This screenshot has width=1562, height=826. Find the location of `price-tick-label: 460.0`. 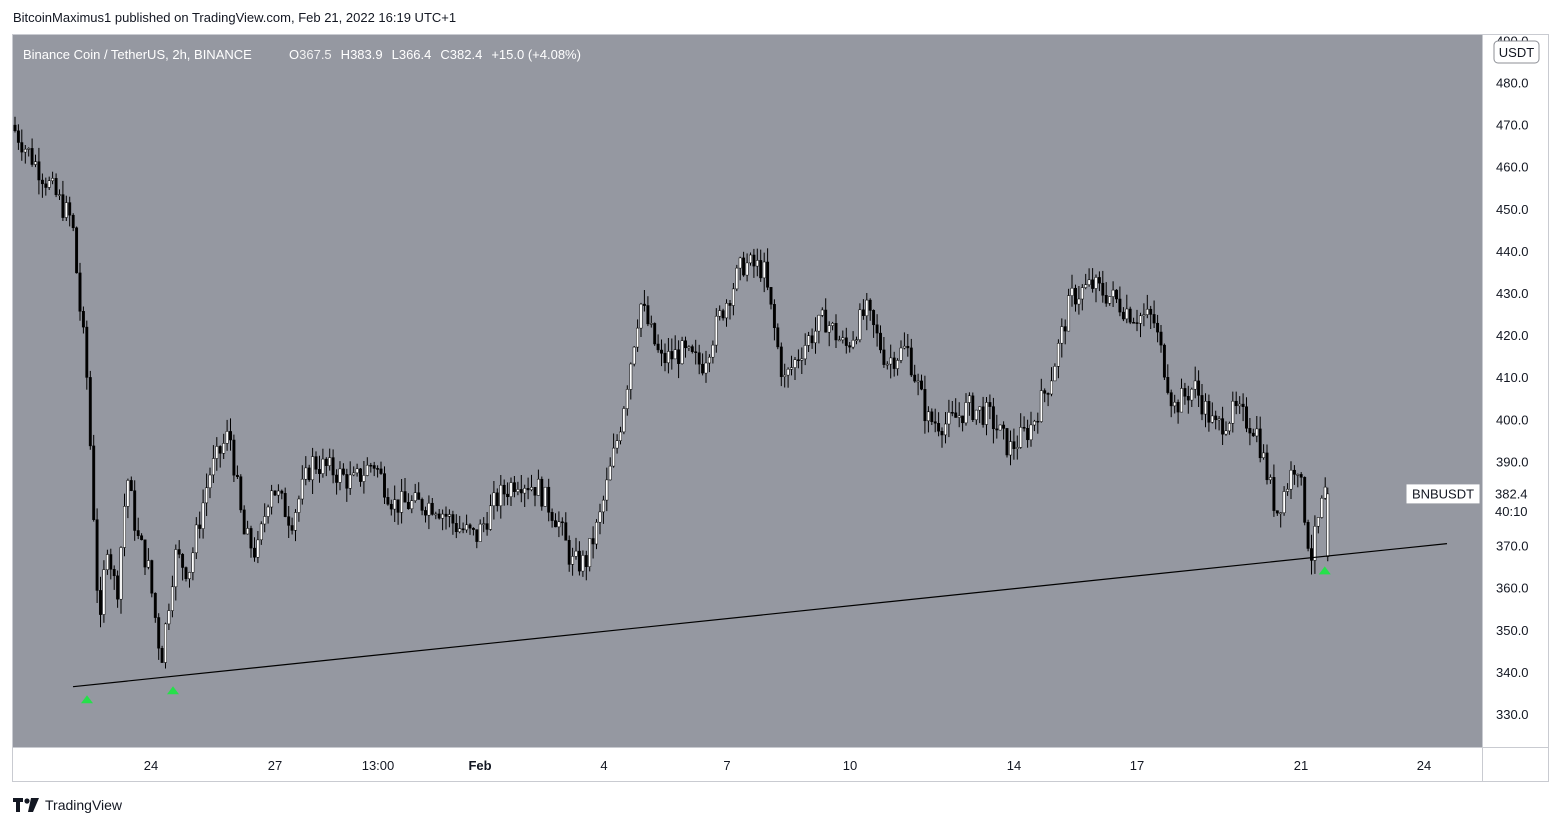

price-tick-label: 460.0 is located at coordinates (1512, 167).